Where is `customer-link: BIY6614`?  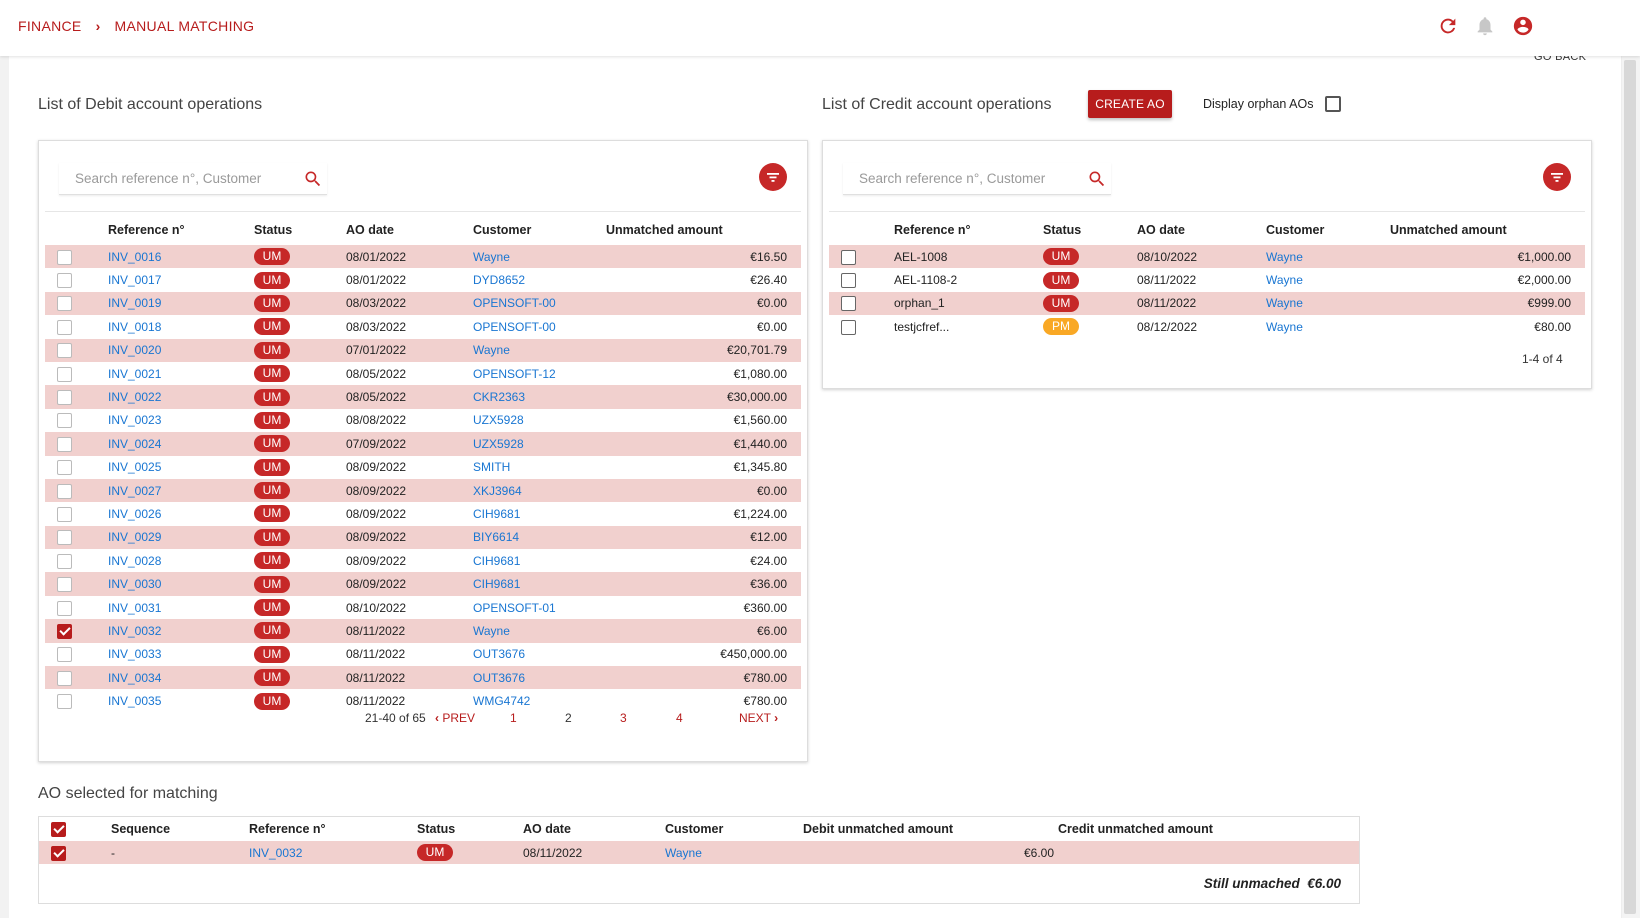 customer-link: BIY6614 is located at coordinates (496, 537).